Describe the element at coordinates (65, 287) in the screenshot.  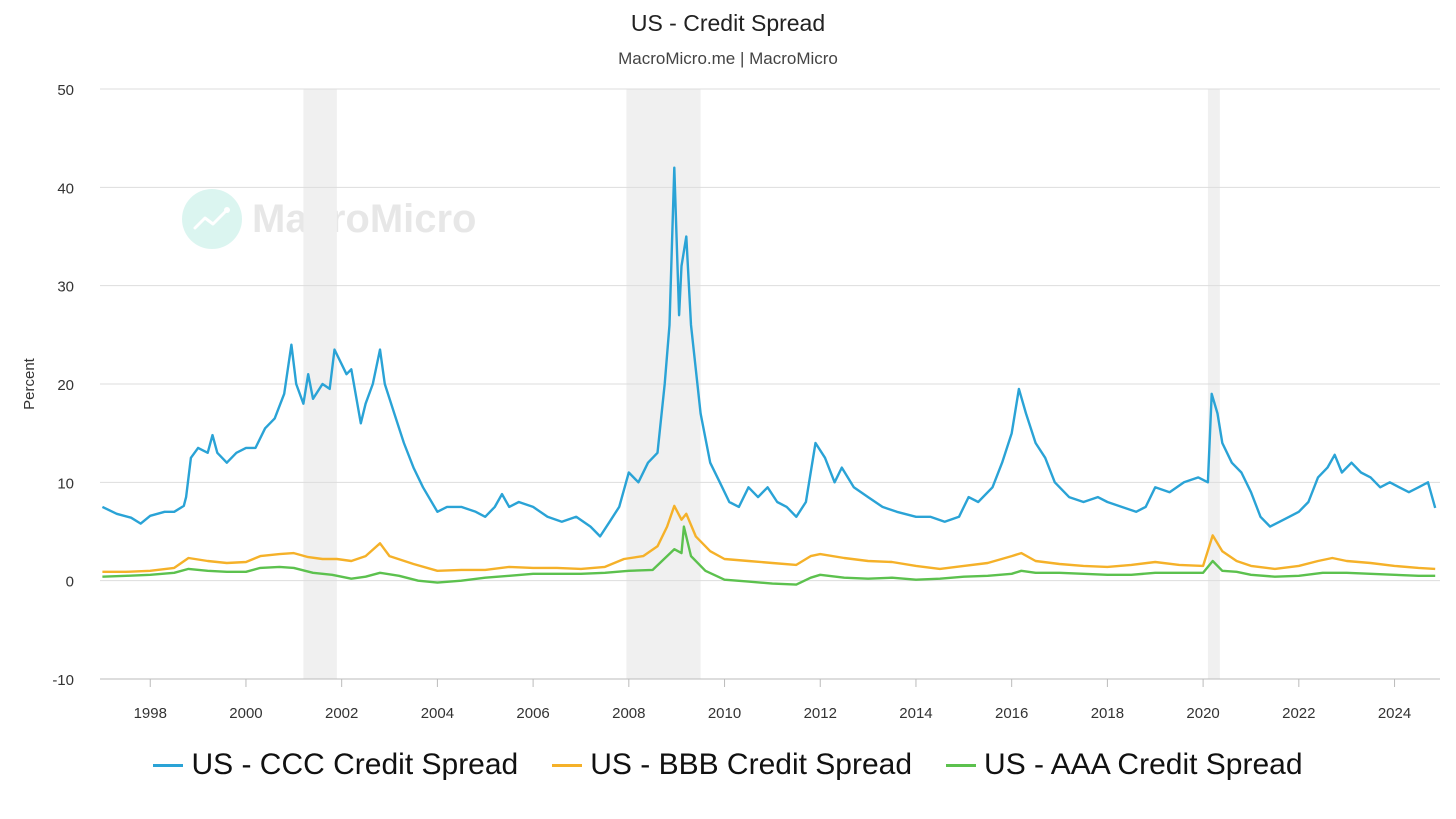
I see `y-tick-label: 30` at that location.